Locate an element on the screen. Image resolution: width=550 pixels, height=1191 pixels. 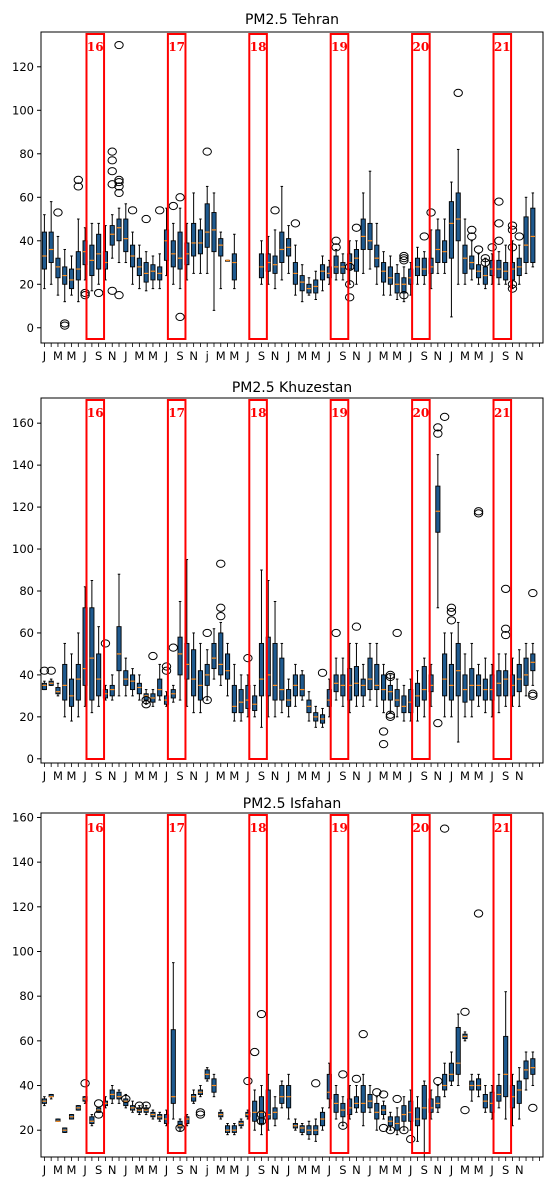
year-label: 17 is located at coordinates (176, 828).